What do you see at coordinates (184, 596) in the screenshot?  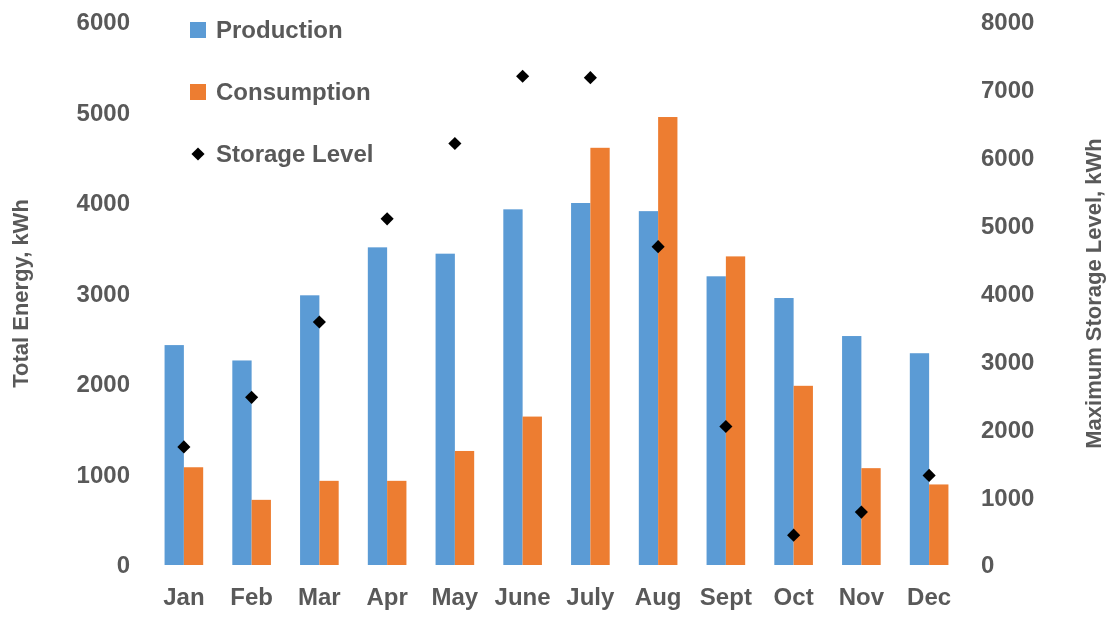 I see `x-tick-label: Jan` at bounding box center [184, 596].